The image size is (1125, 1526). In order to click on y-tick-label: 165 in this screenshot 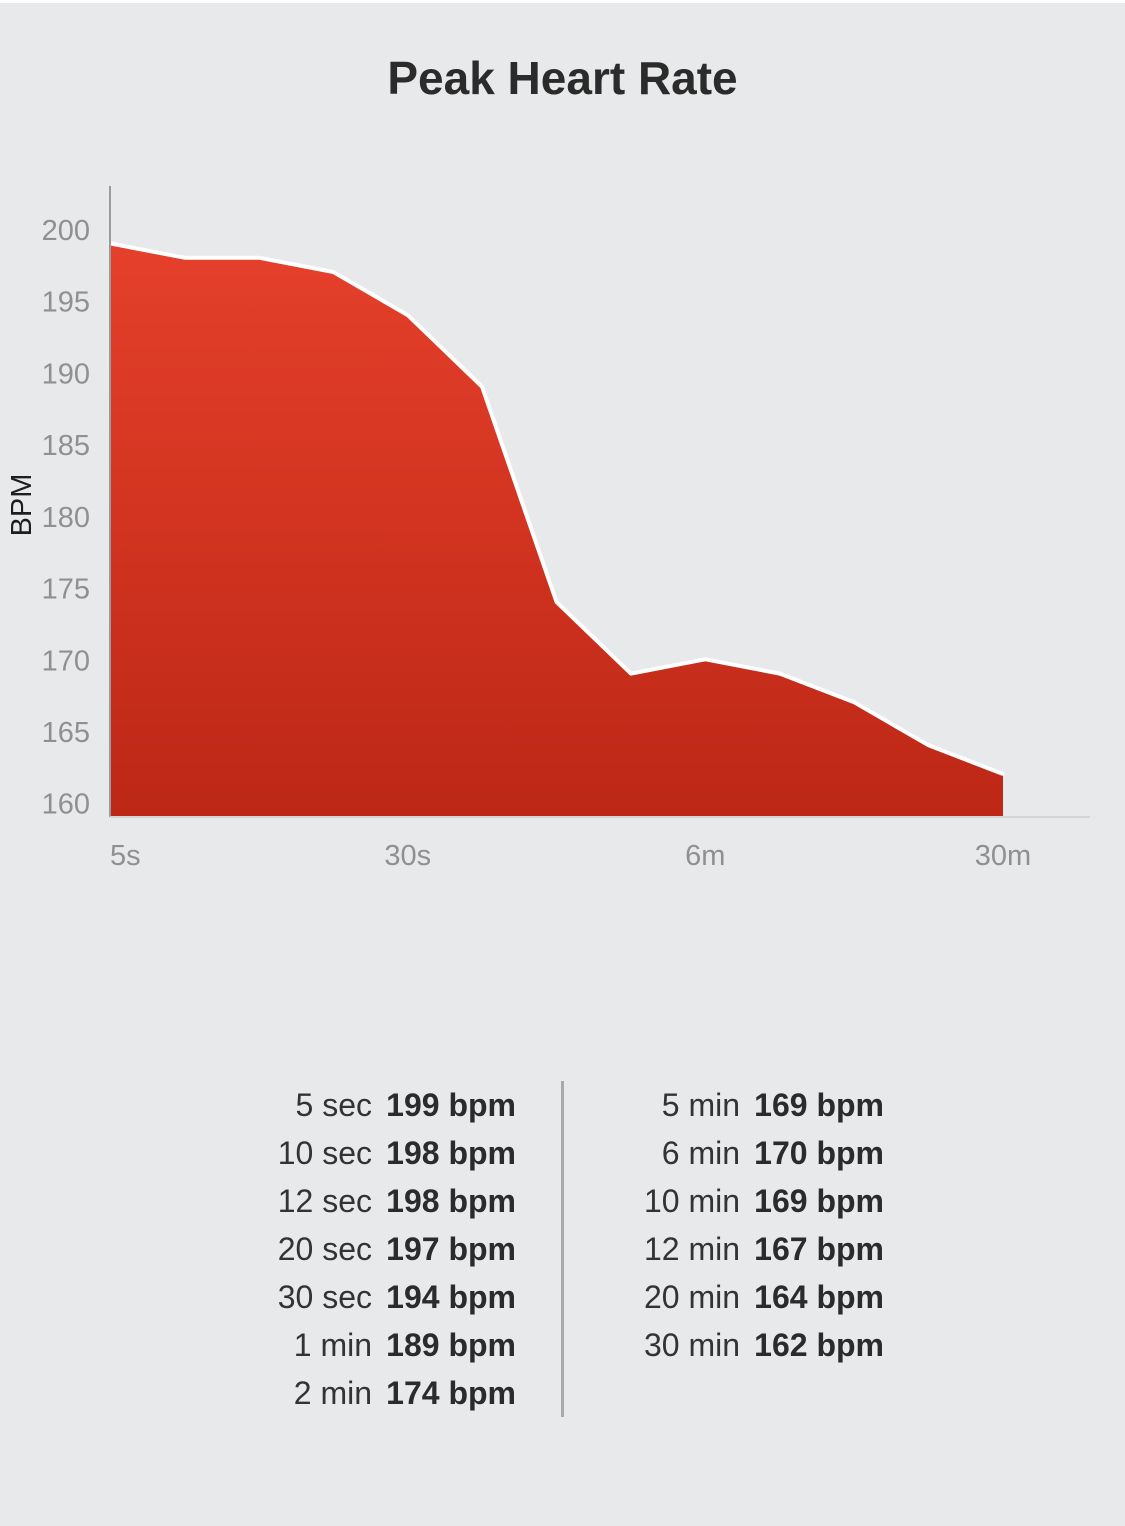, I will do `click(66, 733)`.